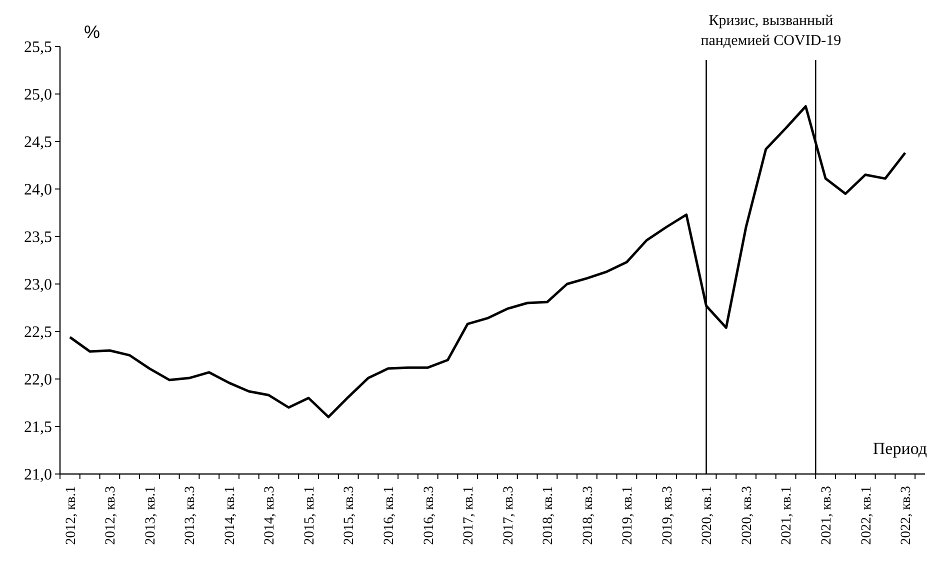 This screenshot has height=579, width=928. What do you see at coordinates (38, 47) in the screenshot?
I see `y-tick-label: 25,5` at bounding box center [38, 47].